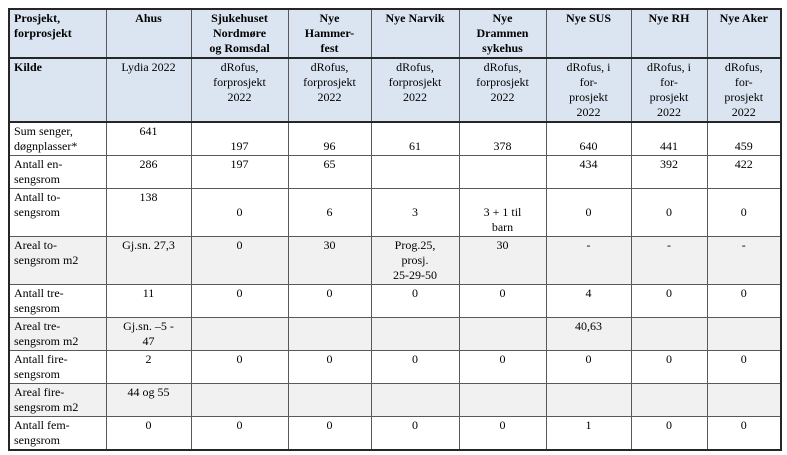  Describe the element at coordinates (57, 367) in the screenshot. I see `row-label-antall-fire-sengsrom: Antall fire-sengsrom` at that location.